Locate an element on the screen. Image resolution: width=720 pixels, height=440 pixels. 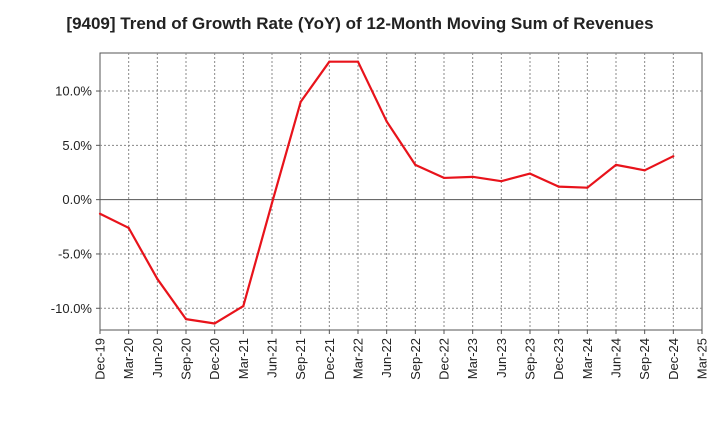
x-tick-label: Sep-22 is located at coordinates (415, 359).